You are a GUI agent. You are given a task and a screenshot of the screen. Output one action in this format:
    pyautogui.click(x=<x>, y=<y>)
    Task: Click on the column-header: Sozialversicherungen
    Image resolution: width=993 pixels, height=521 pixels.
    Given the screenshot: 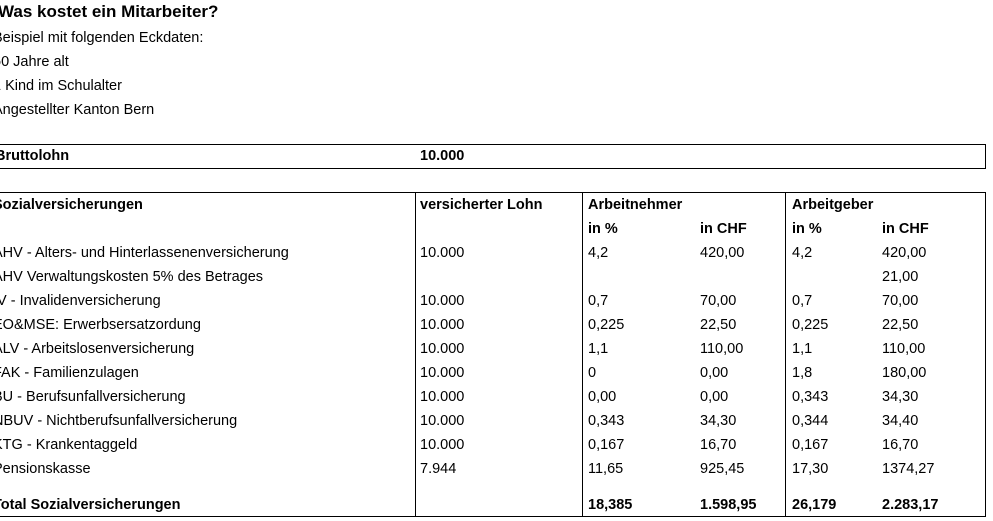 What is the action you would take?
    pyautogui.click(x=71, y=205)
    